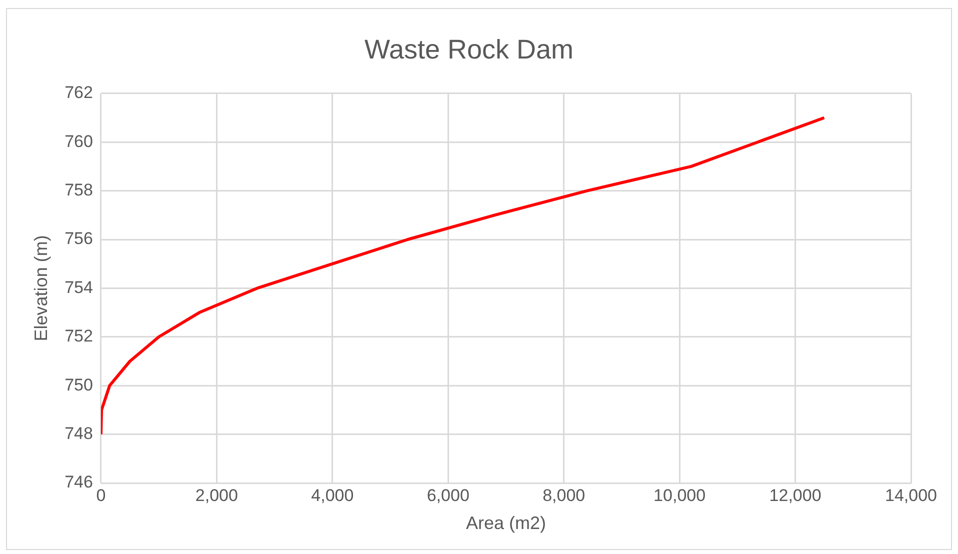  What do you see at coordinates (448, 495) in the screenshot?
I see `x-tick-label: 6,000` at bounding box center [448, 495].